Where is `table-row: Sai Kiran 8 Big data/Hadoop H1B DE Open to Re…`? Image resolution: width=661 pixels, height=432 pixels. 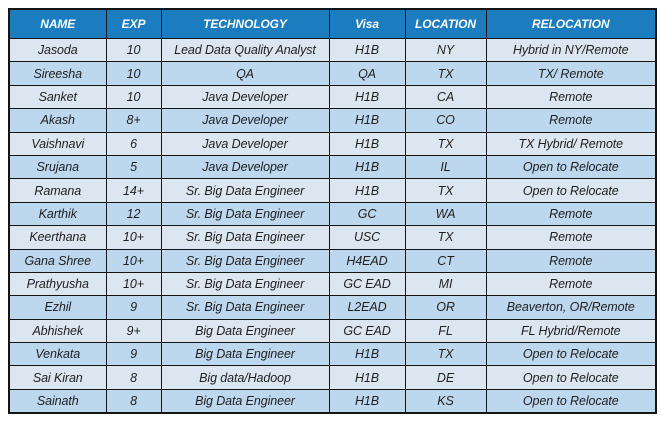 table-row: Sai Kiran 8 Big data/Hadoop H1B DE Open to Re… is located at coordinates (332, 377).